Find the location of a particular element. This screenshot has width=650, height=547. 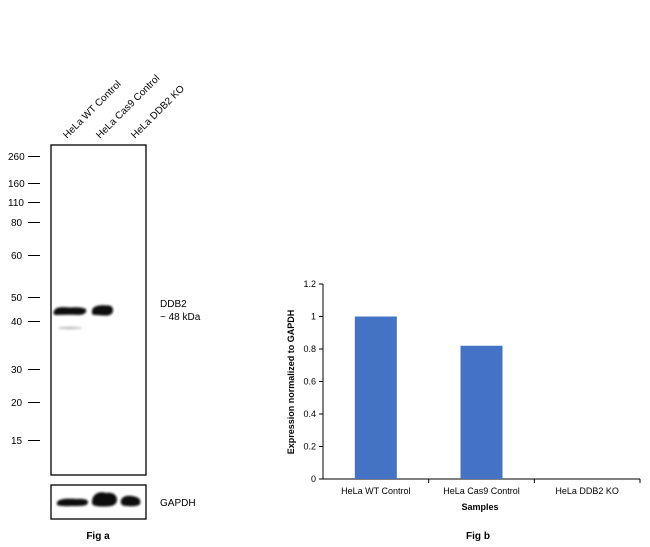

y-tick-label: 0.8 is located at coordinates (309, 349).